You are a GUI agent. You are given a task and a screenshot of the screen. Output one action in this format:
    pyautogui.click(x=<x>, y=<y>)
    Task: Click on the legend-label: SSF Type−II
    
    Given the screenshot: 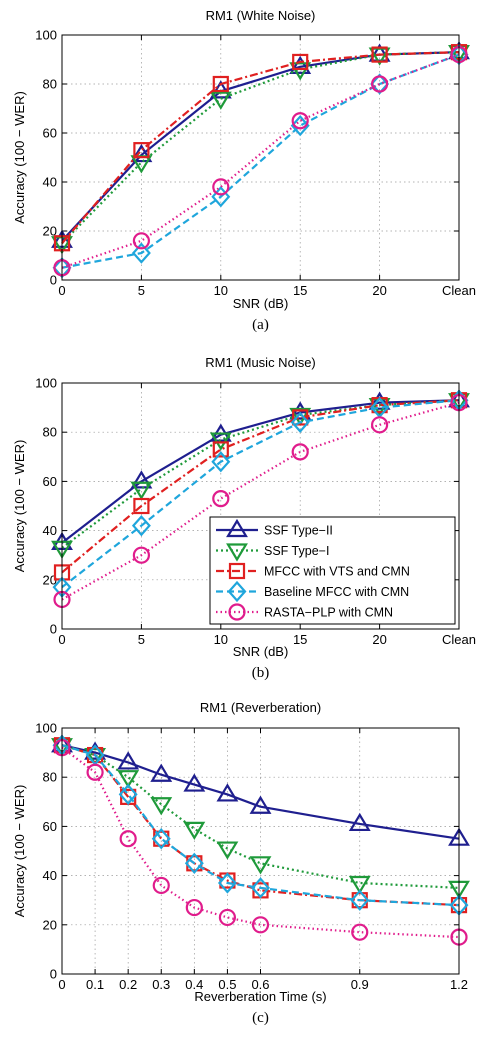 What is the action you would take?
    pyautogui.click(x=298, y=531)
    